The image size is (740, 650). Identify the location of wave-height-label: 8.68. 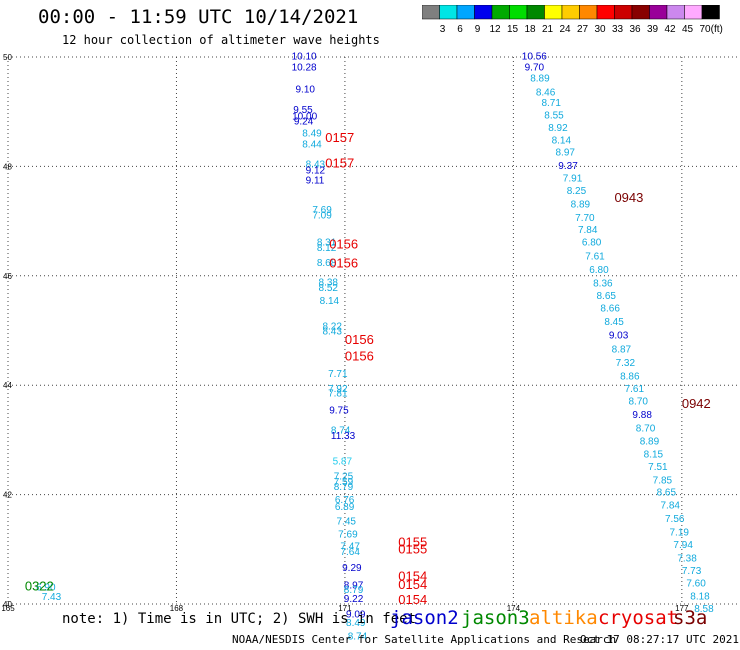
(327, 263).